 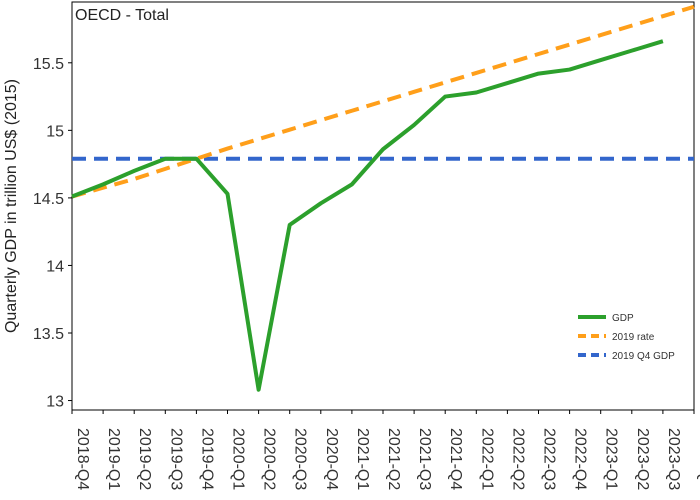 I want to click on x-tick-label: 2022-Q2, so click(x=517, y=459).